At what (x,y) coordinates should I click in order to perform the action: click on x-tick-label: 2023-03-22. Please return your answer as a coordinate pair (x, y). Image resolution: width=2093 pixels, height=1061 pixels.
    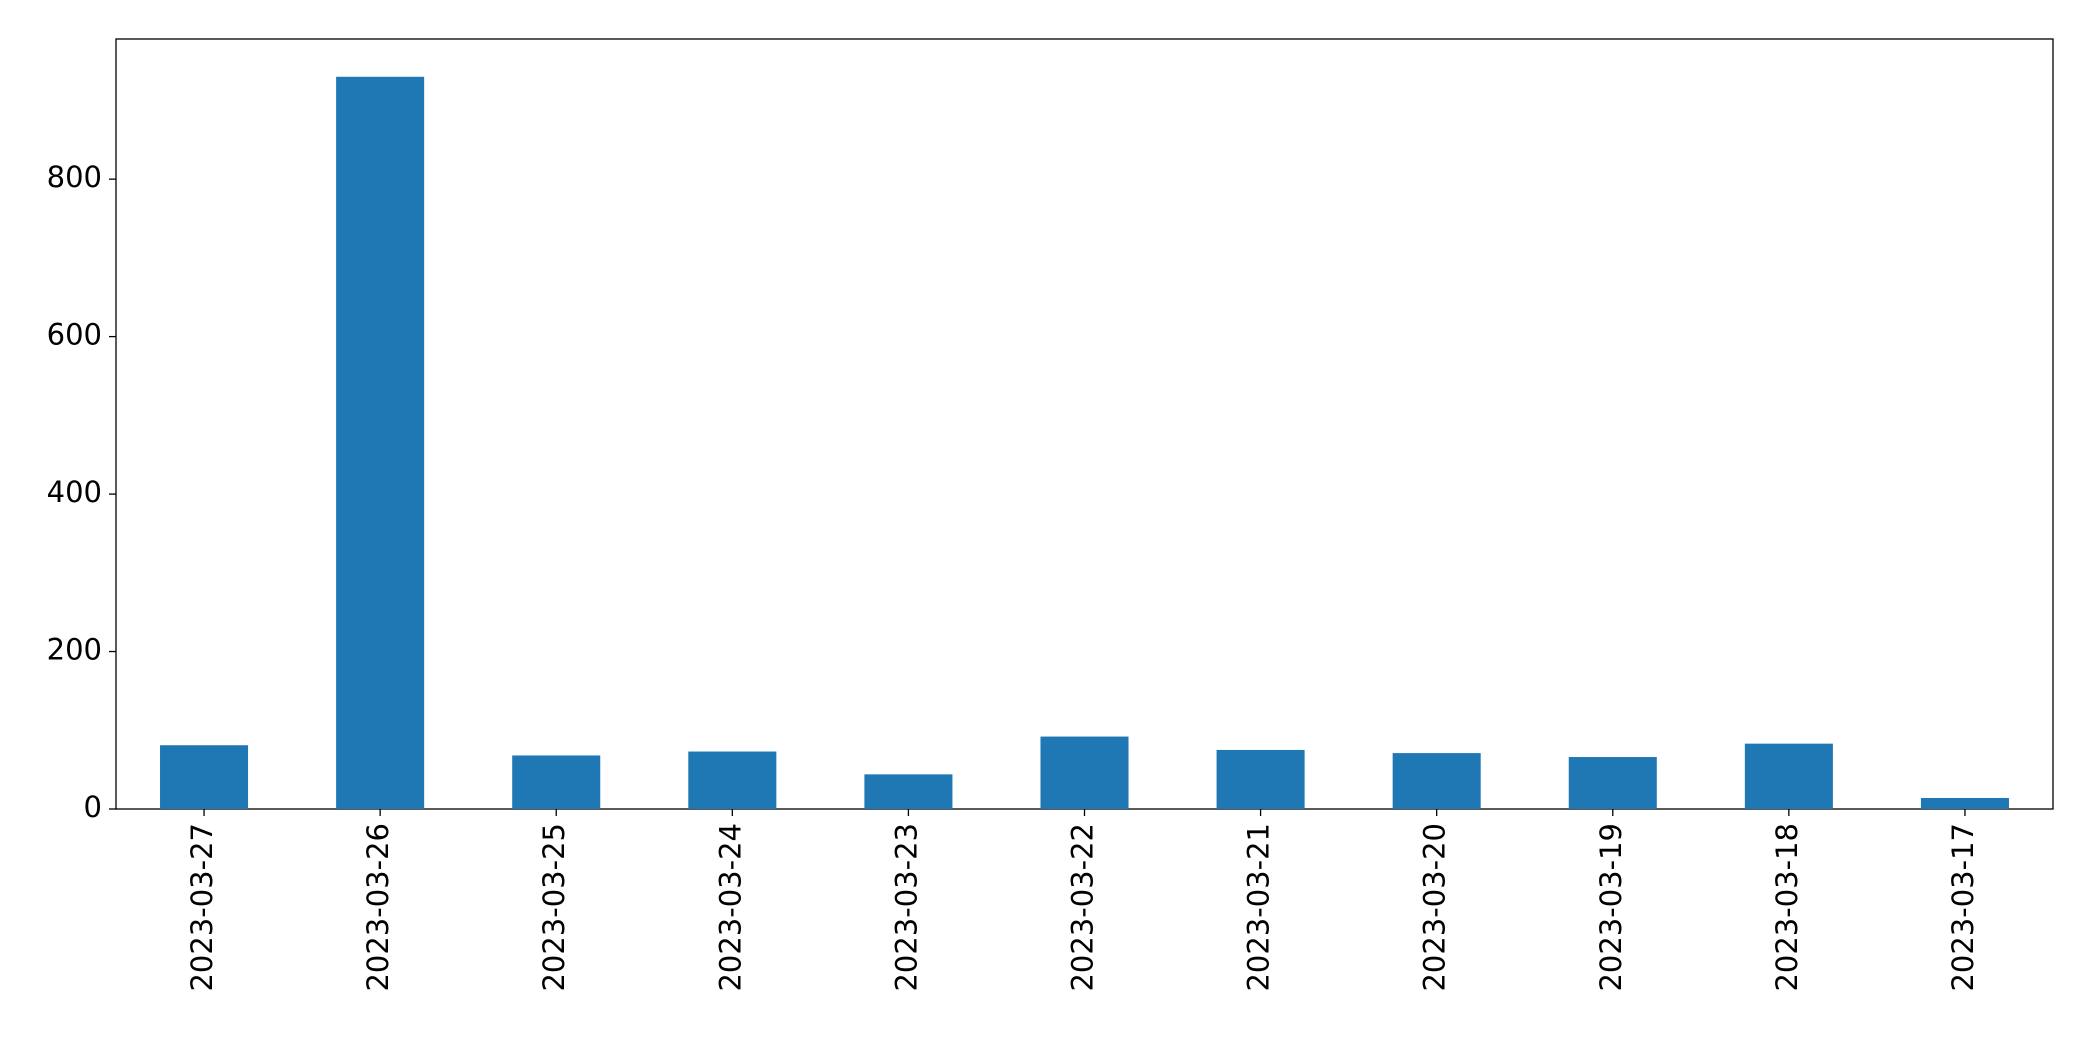
    Looking at the image, I should click on (1083, 907).